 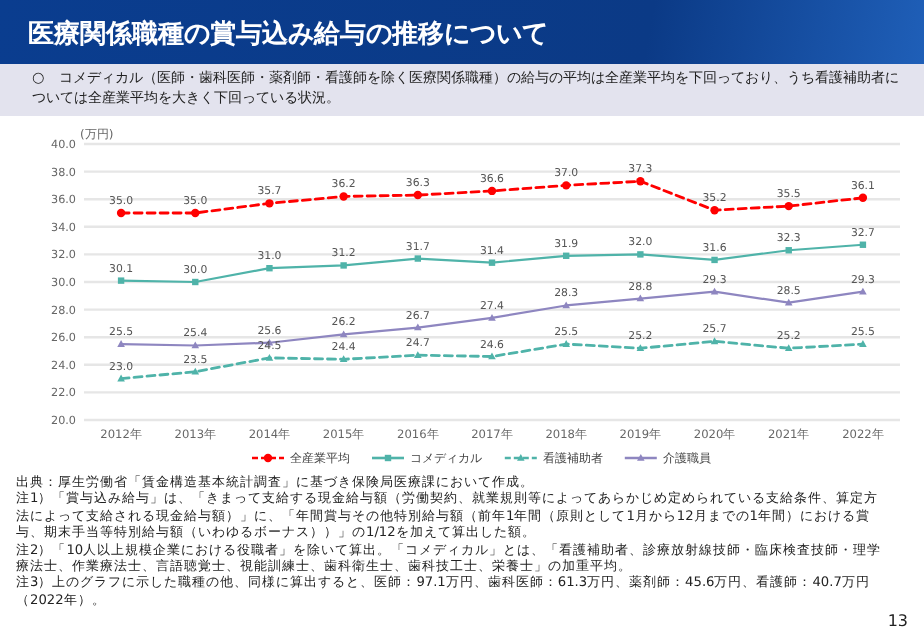 I want to click on chart-title: 医療関係職種の賞与込み給与の推移について, so click(x=288, y=34).